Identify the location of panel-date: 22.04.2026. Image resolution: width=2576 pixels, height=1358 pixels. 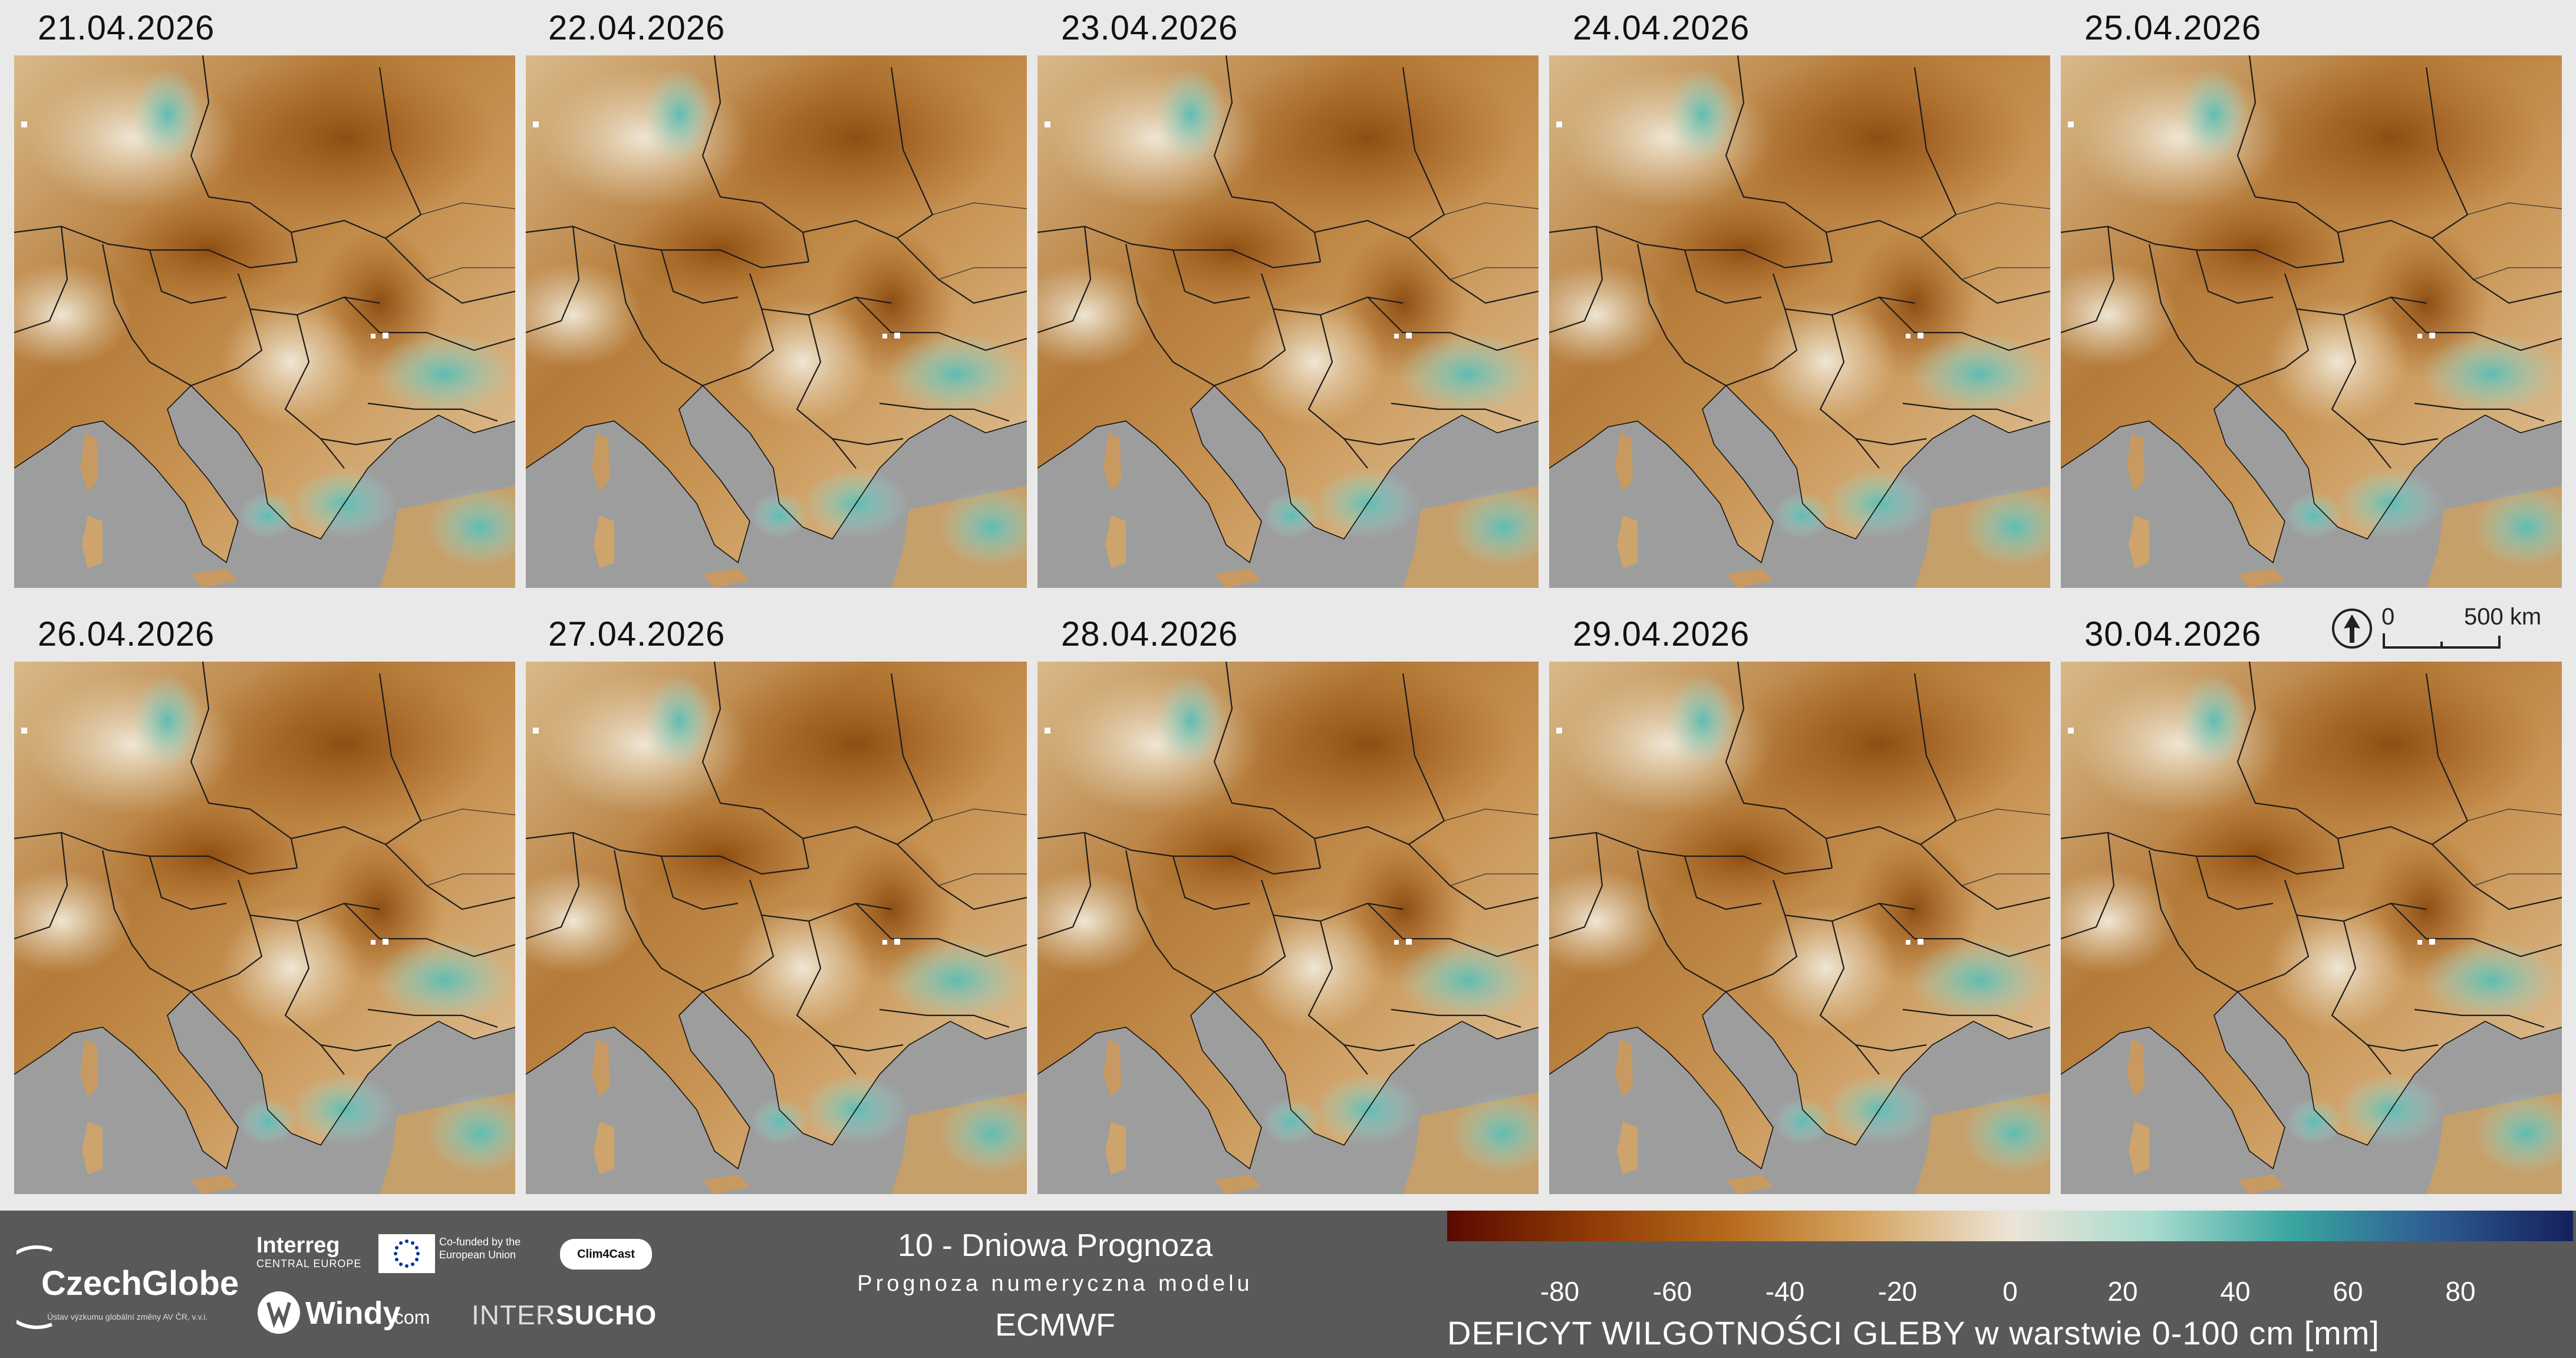
(637, 28).